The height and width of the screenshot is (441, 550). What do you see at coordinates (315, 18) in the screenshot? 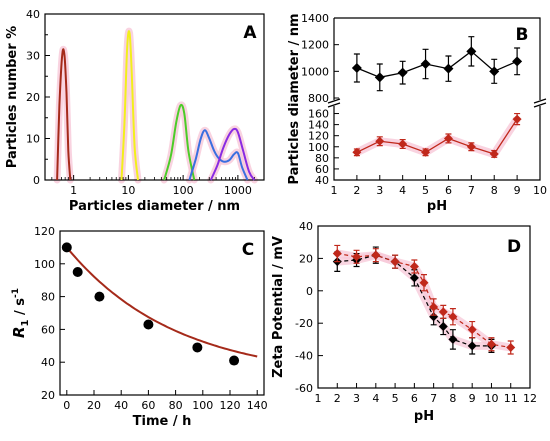
I see `y-tick-label: 1400` at bounding box center [315, 18].